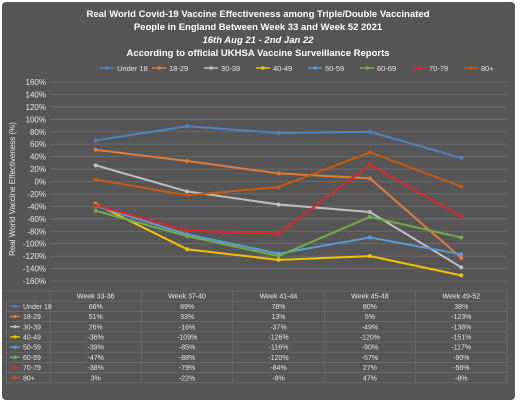 This screenshot has width=520, height=405. I want to click on table-cell-value: -84%, so click(278, 368).